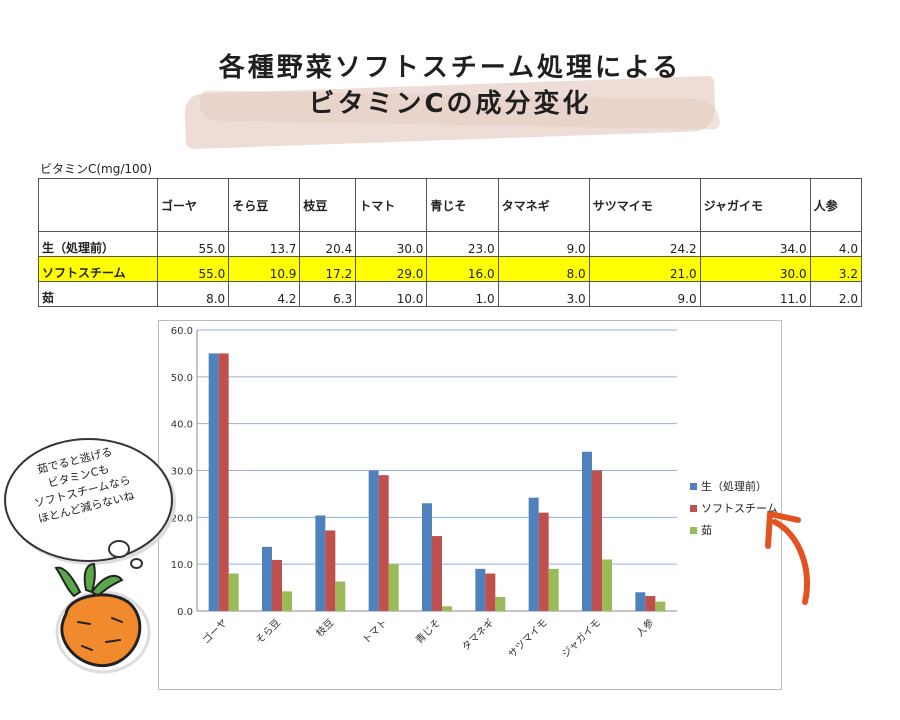 The height and width of the screenshot is (720, 900). Describe the element at coordinates (264, 294) in the screenshot. I see `table-cell: 4.2` at that location.